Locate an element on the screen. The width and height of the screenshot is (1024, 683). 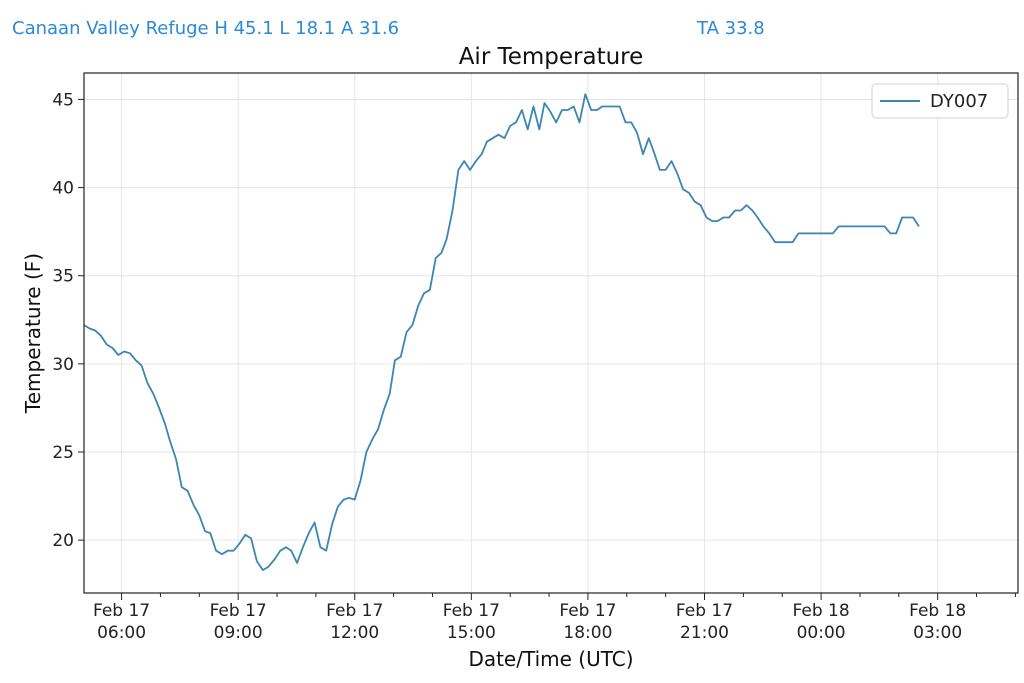
x-tick-label-time: 00:00 is located at coordinates (821, 633).